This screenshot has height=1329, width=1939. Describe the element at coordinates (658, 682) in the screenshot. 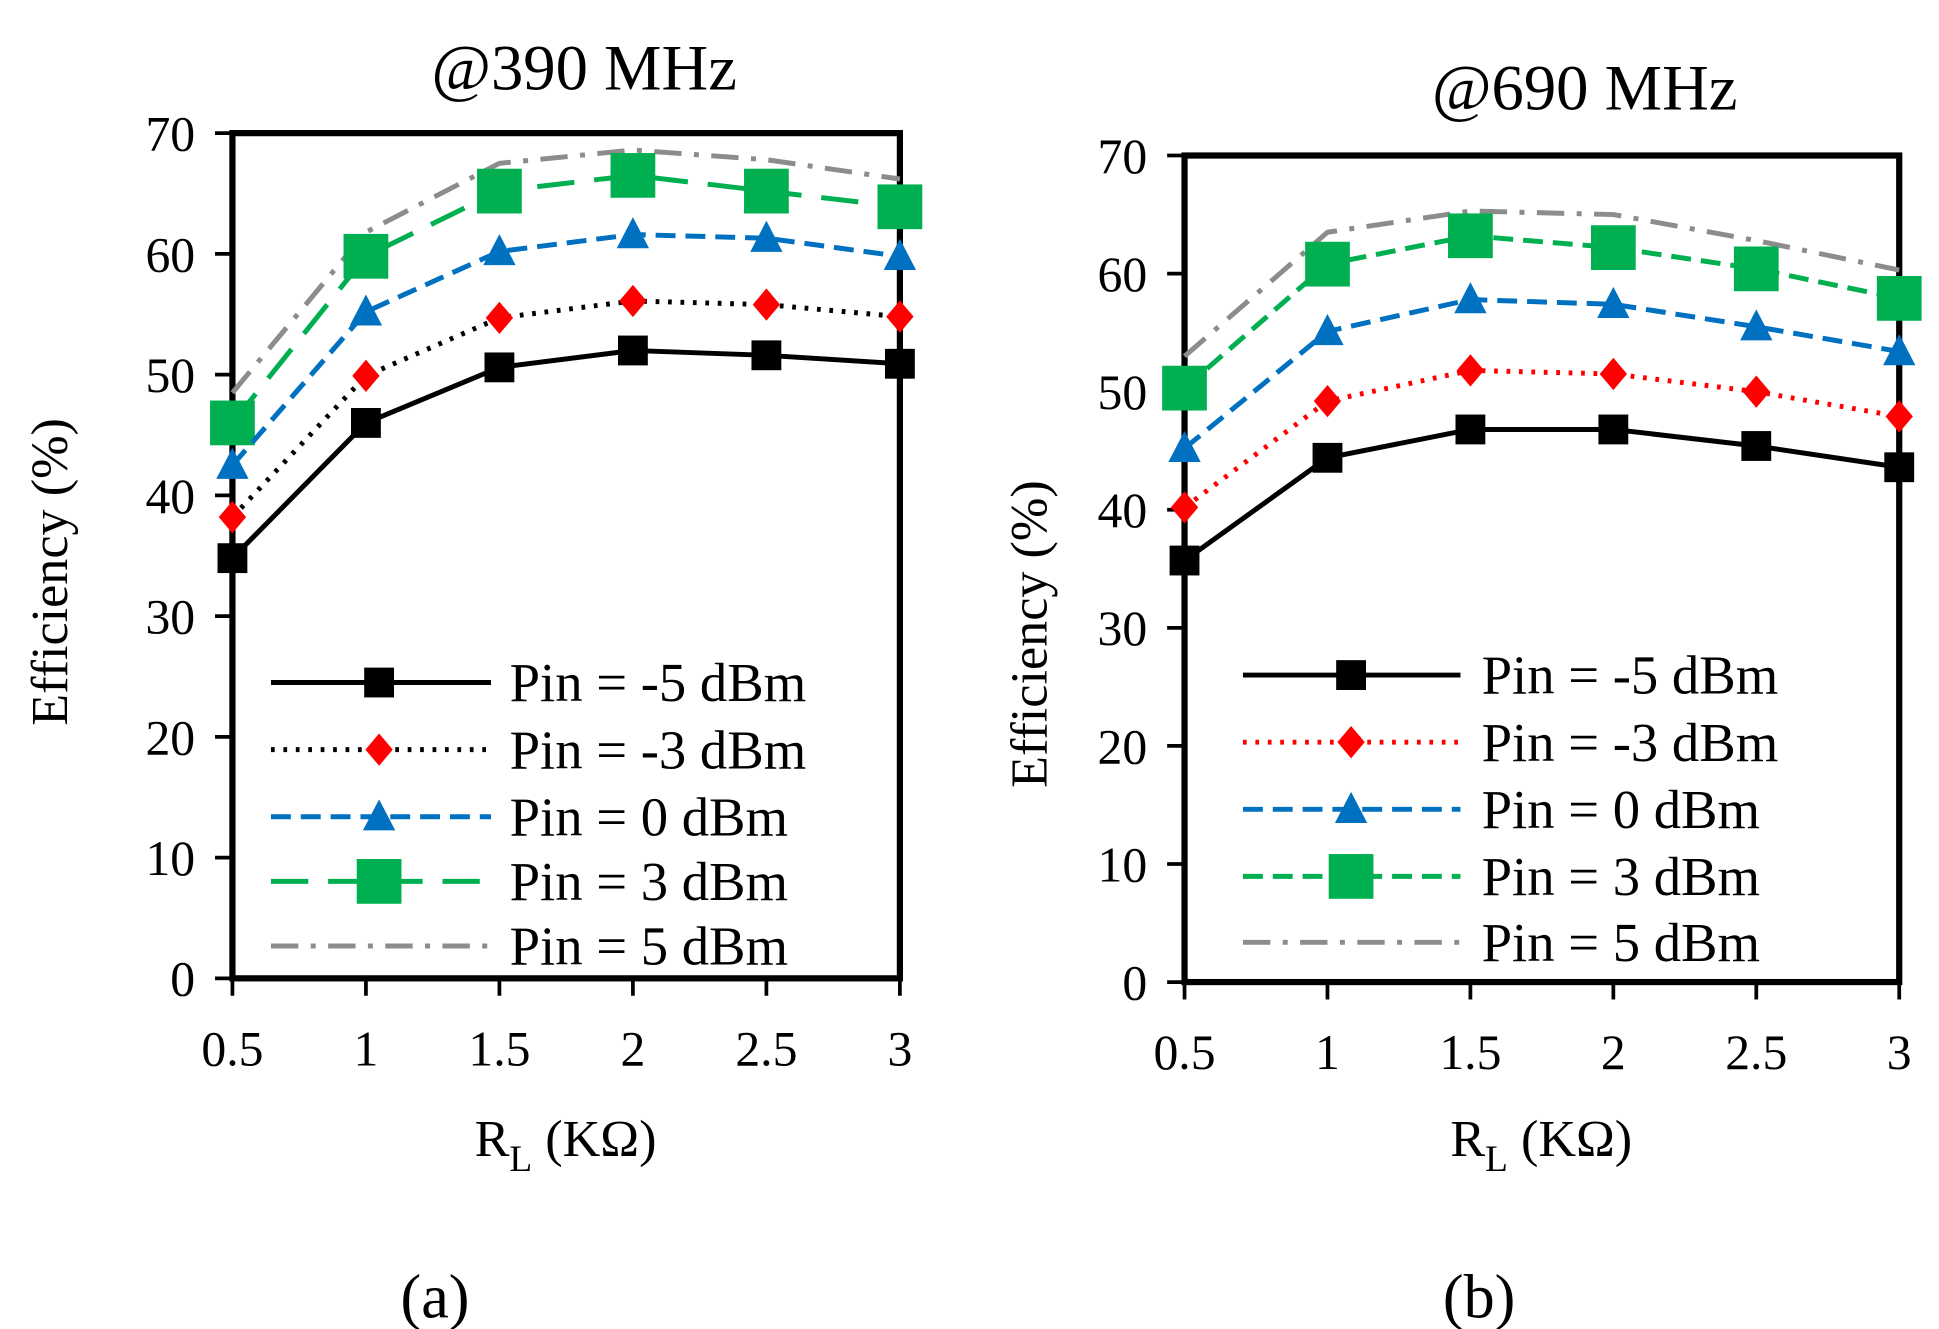

I see `legend-label: Pin = -5 dBm` at that location.